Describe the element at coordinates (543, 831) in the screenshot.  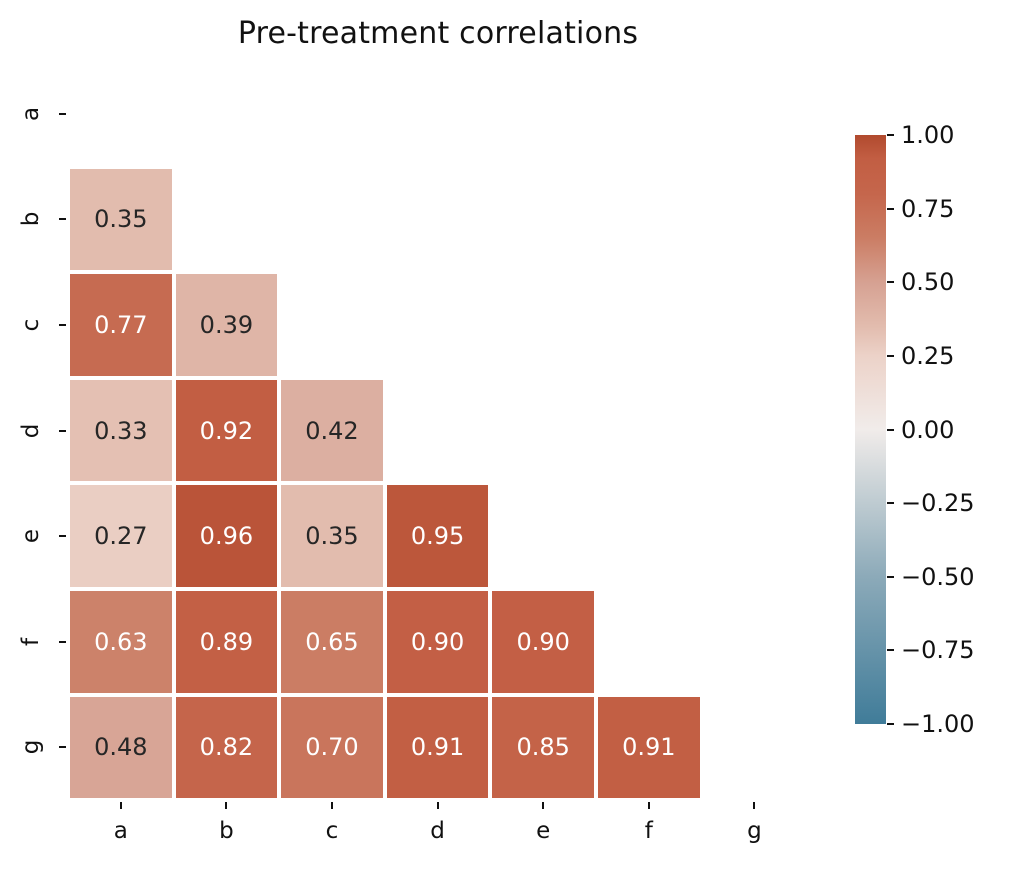
I see `x-tick-label-e: e` at that location.